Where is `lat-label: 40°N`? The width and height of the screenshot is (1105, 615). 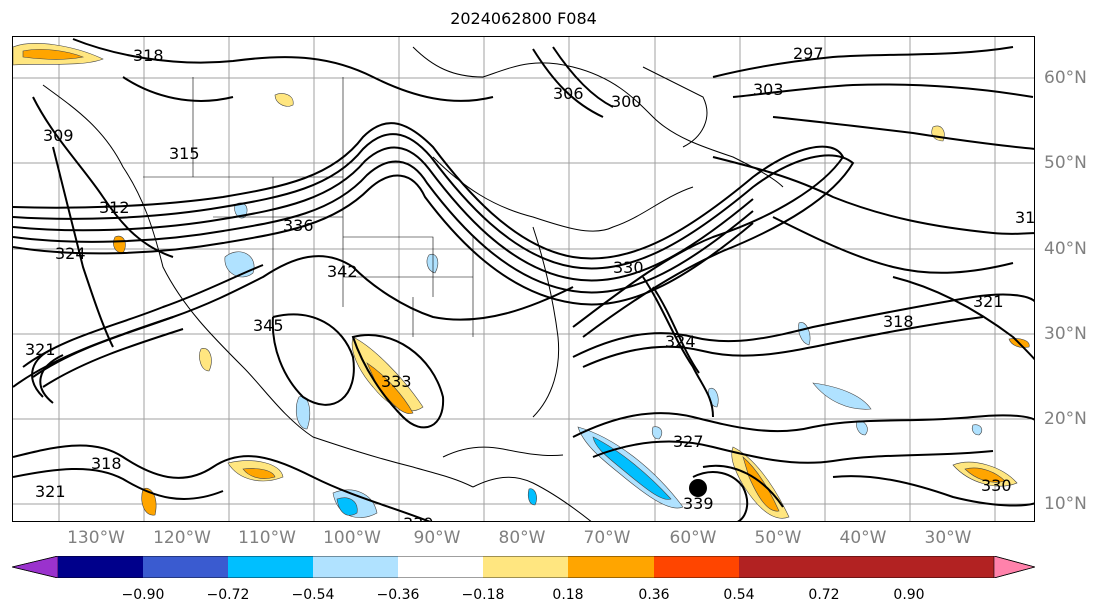 lat-label: 40°N is located at coordinates (1065, 249).